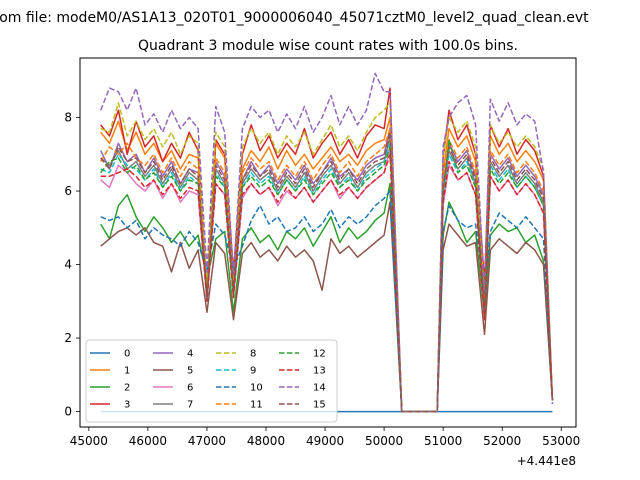  Describe the element at coordinates (110, 405) in the screenshot. I see `legend-item-3: 3` at that location.